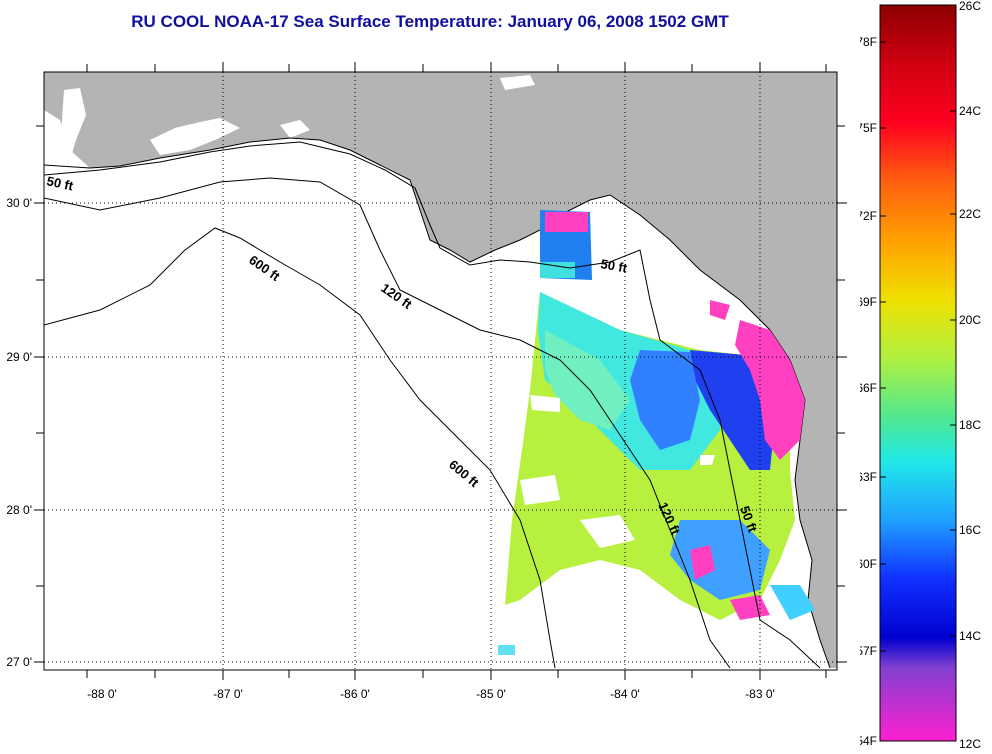 This screenshot has width=992, height=754. What do you see at coordinates (868, 477) in the screenshot?
I see `colorbar-f-label: 63F` at bounding box center [868, 477].